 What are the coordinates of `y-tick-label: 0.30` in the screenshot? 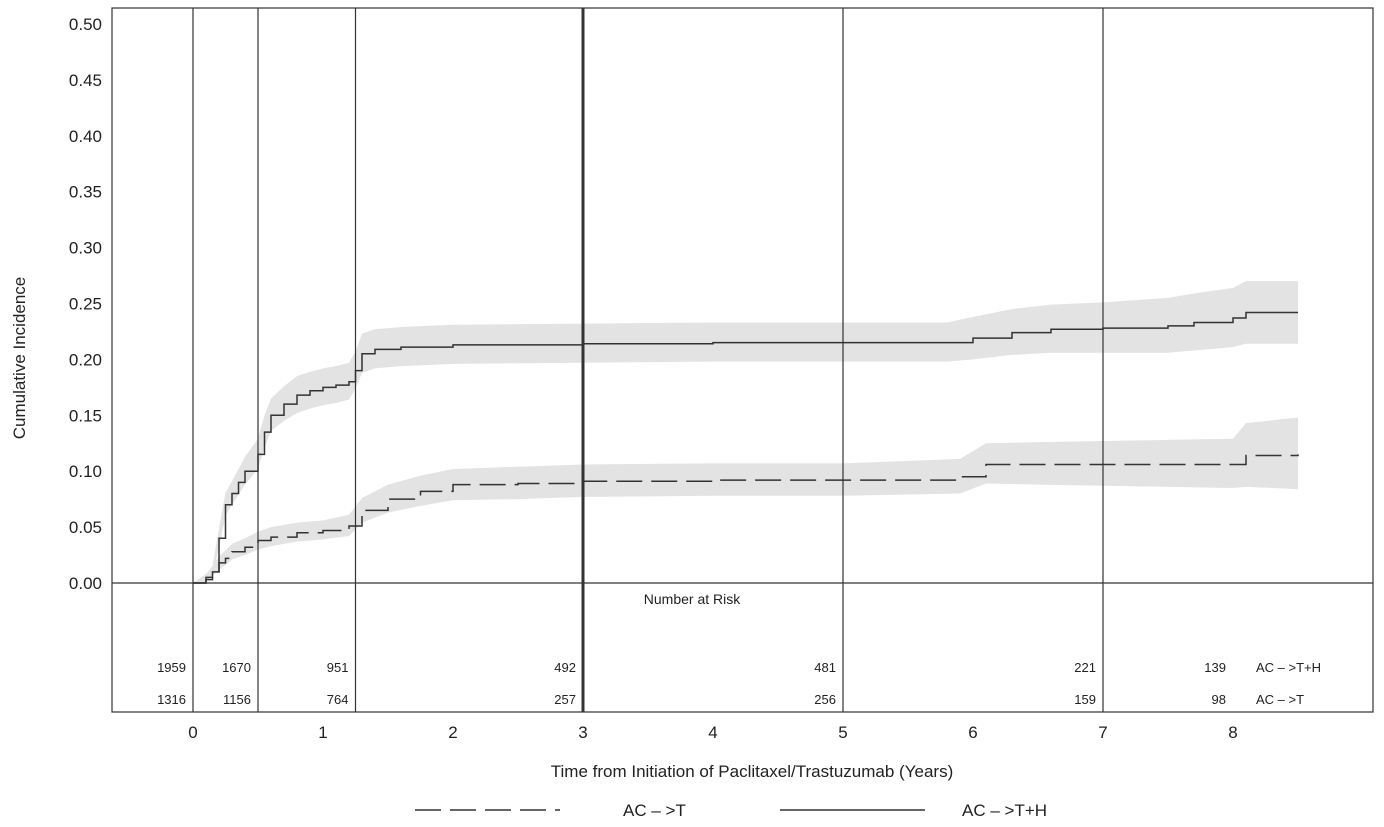 It's located at (85, 248).